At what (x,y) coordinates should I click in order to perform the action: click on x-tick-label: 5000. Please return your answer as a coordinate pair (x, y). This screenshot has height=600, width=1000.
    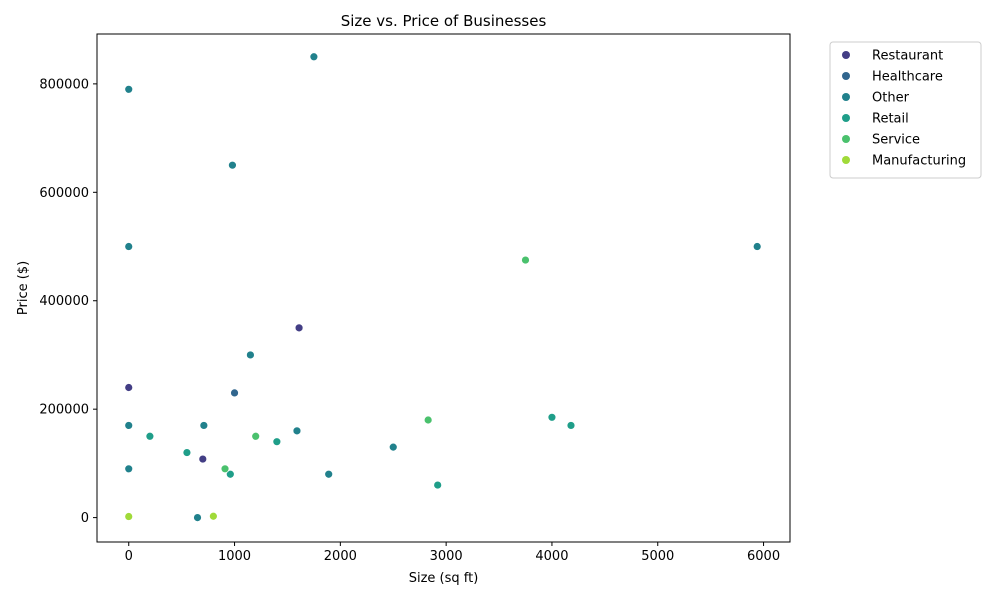
    Looking at the image, I should click on (657, 556).